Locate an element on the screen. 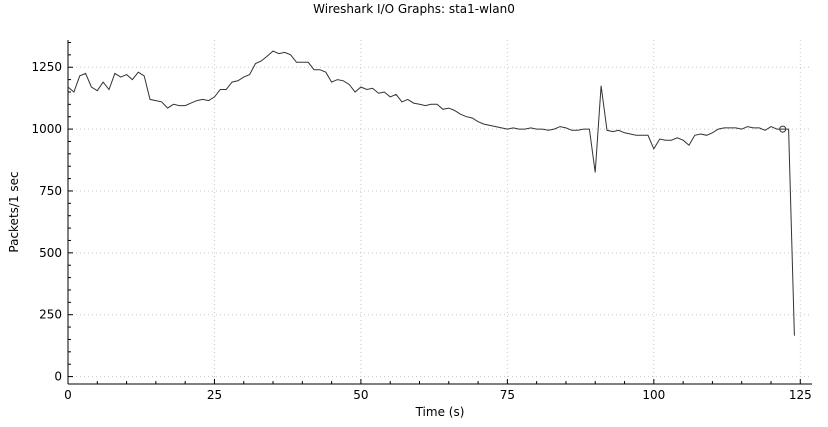  y-tick-label: 500 is located at coordinates (50, 253).